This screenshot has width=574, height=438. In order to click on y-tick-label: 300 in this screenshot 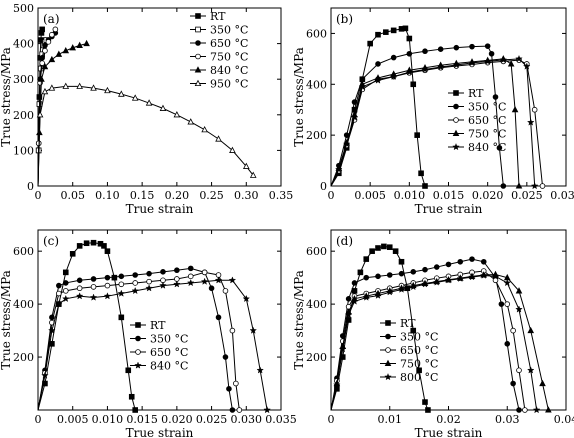, I will do `click(23, 79)`.